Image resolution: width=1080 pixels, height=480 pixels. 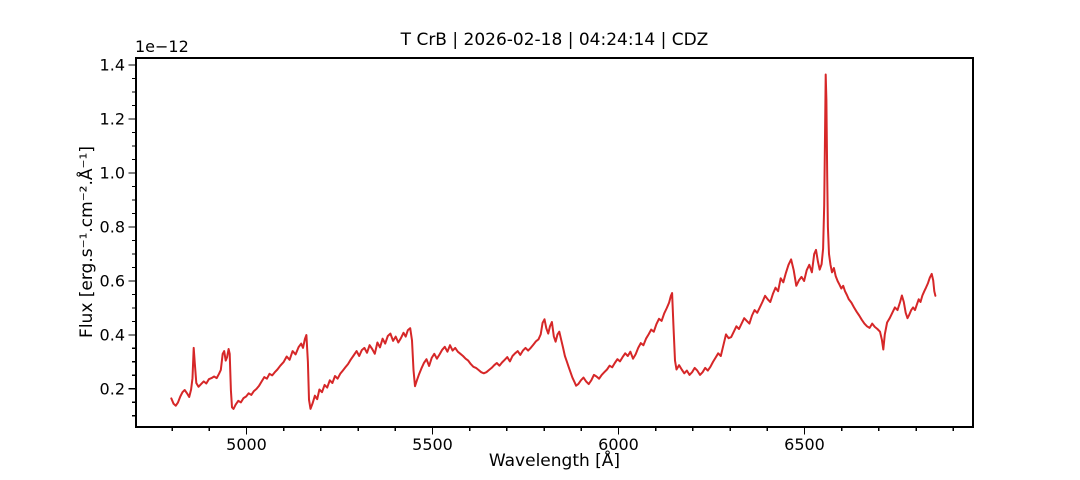 I want to click on y-tick-label: 1.0, so click(x=112, y=173).